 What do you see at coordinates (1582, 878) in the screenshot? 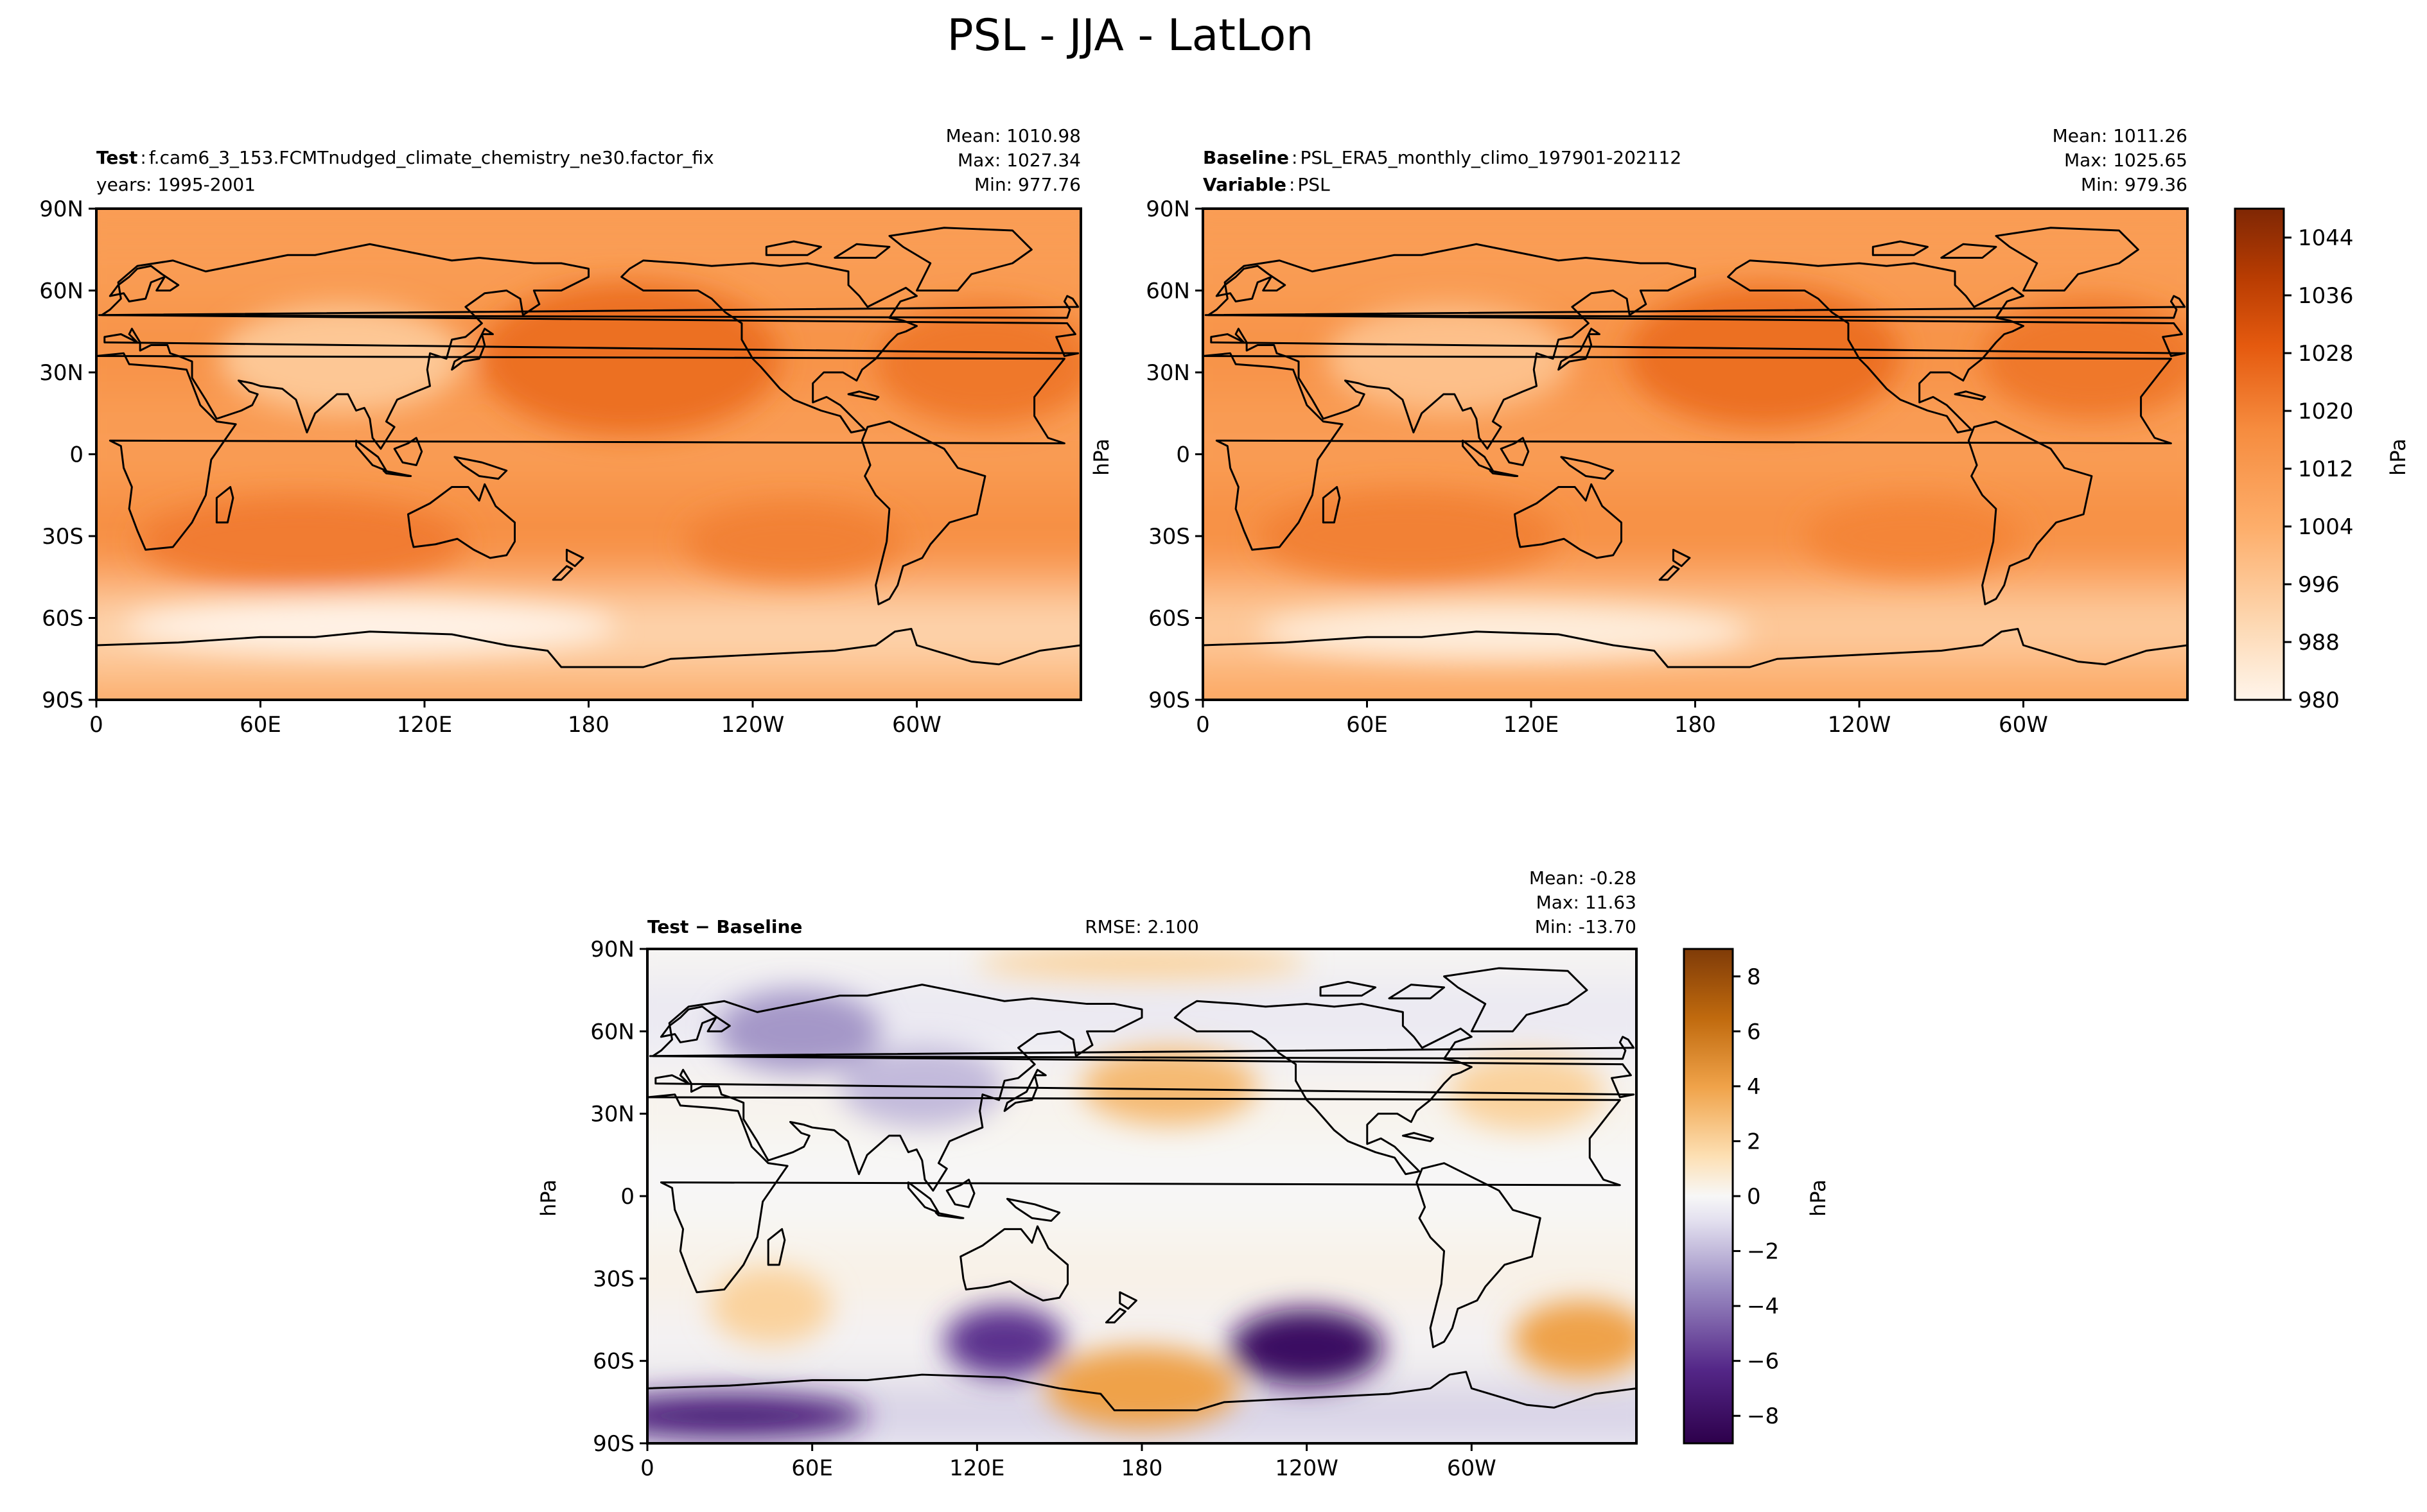
I see `panel-diff-stat-mean: Mean: -0.28` at bounding box center [1582, 878].